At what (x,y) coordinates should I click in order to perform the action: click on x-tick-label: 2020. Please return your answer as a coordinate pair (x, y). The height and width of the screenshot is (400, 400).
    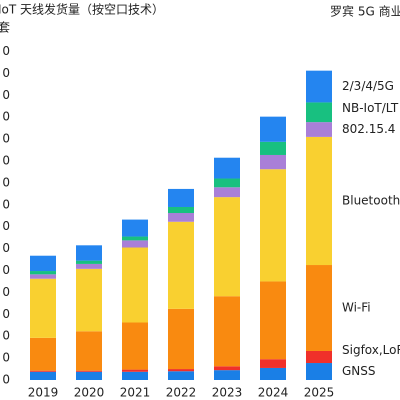
    Looking at the image, I should click on (89, 393).